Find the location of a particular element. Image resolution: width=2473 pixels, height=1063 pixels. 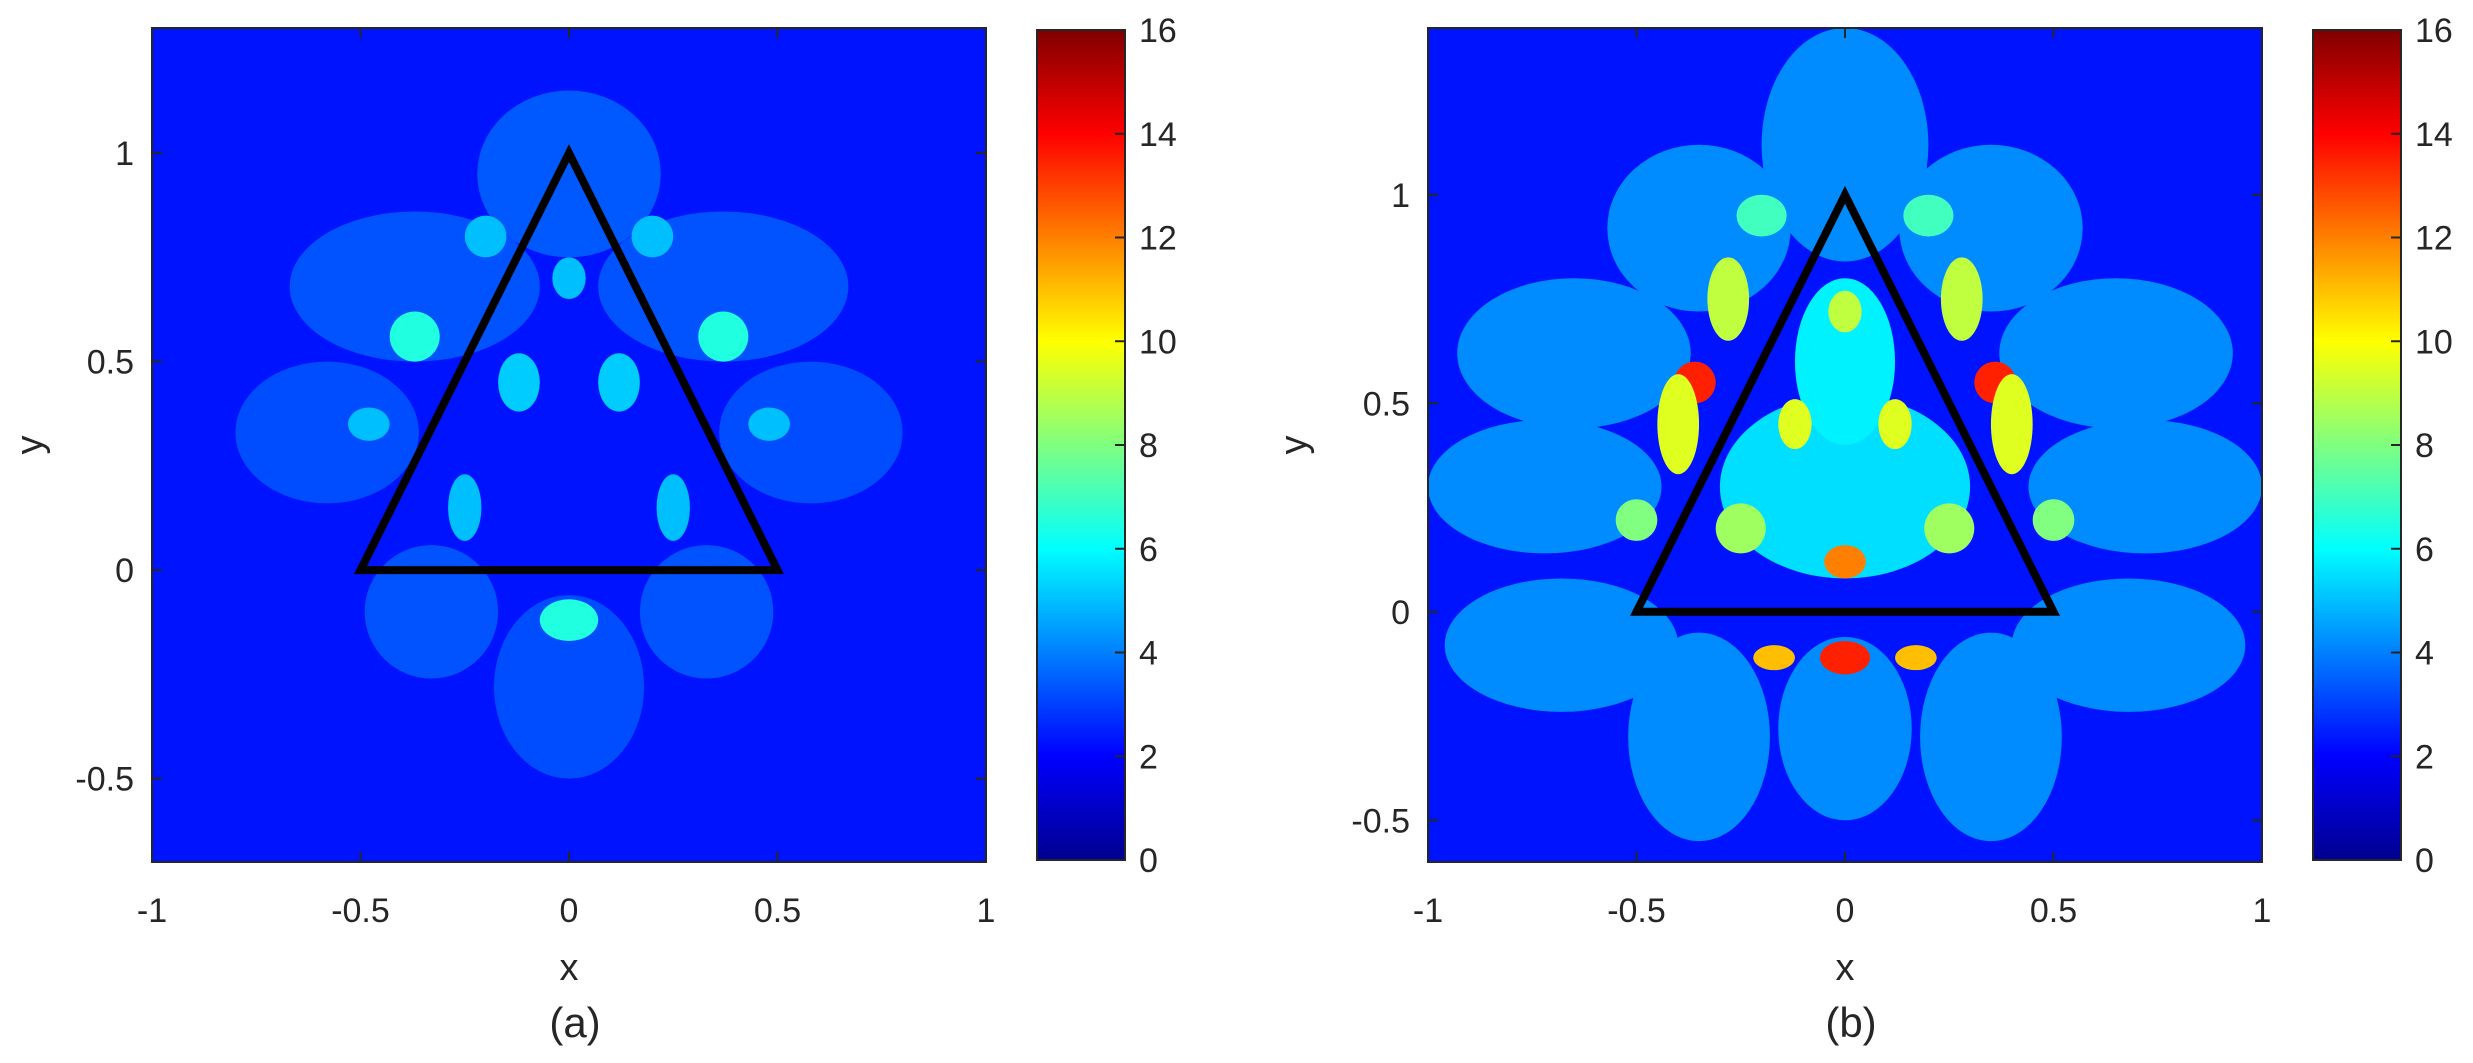

panel-label-a: (a) is located at coordinates (574, 1022).